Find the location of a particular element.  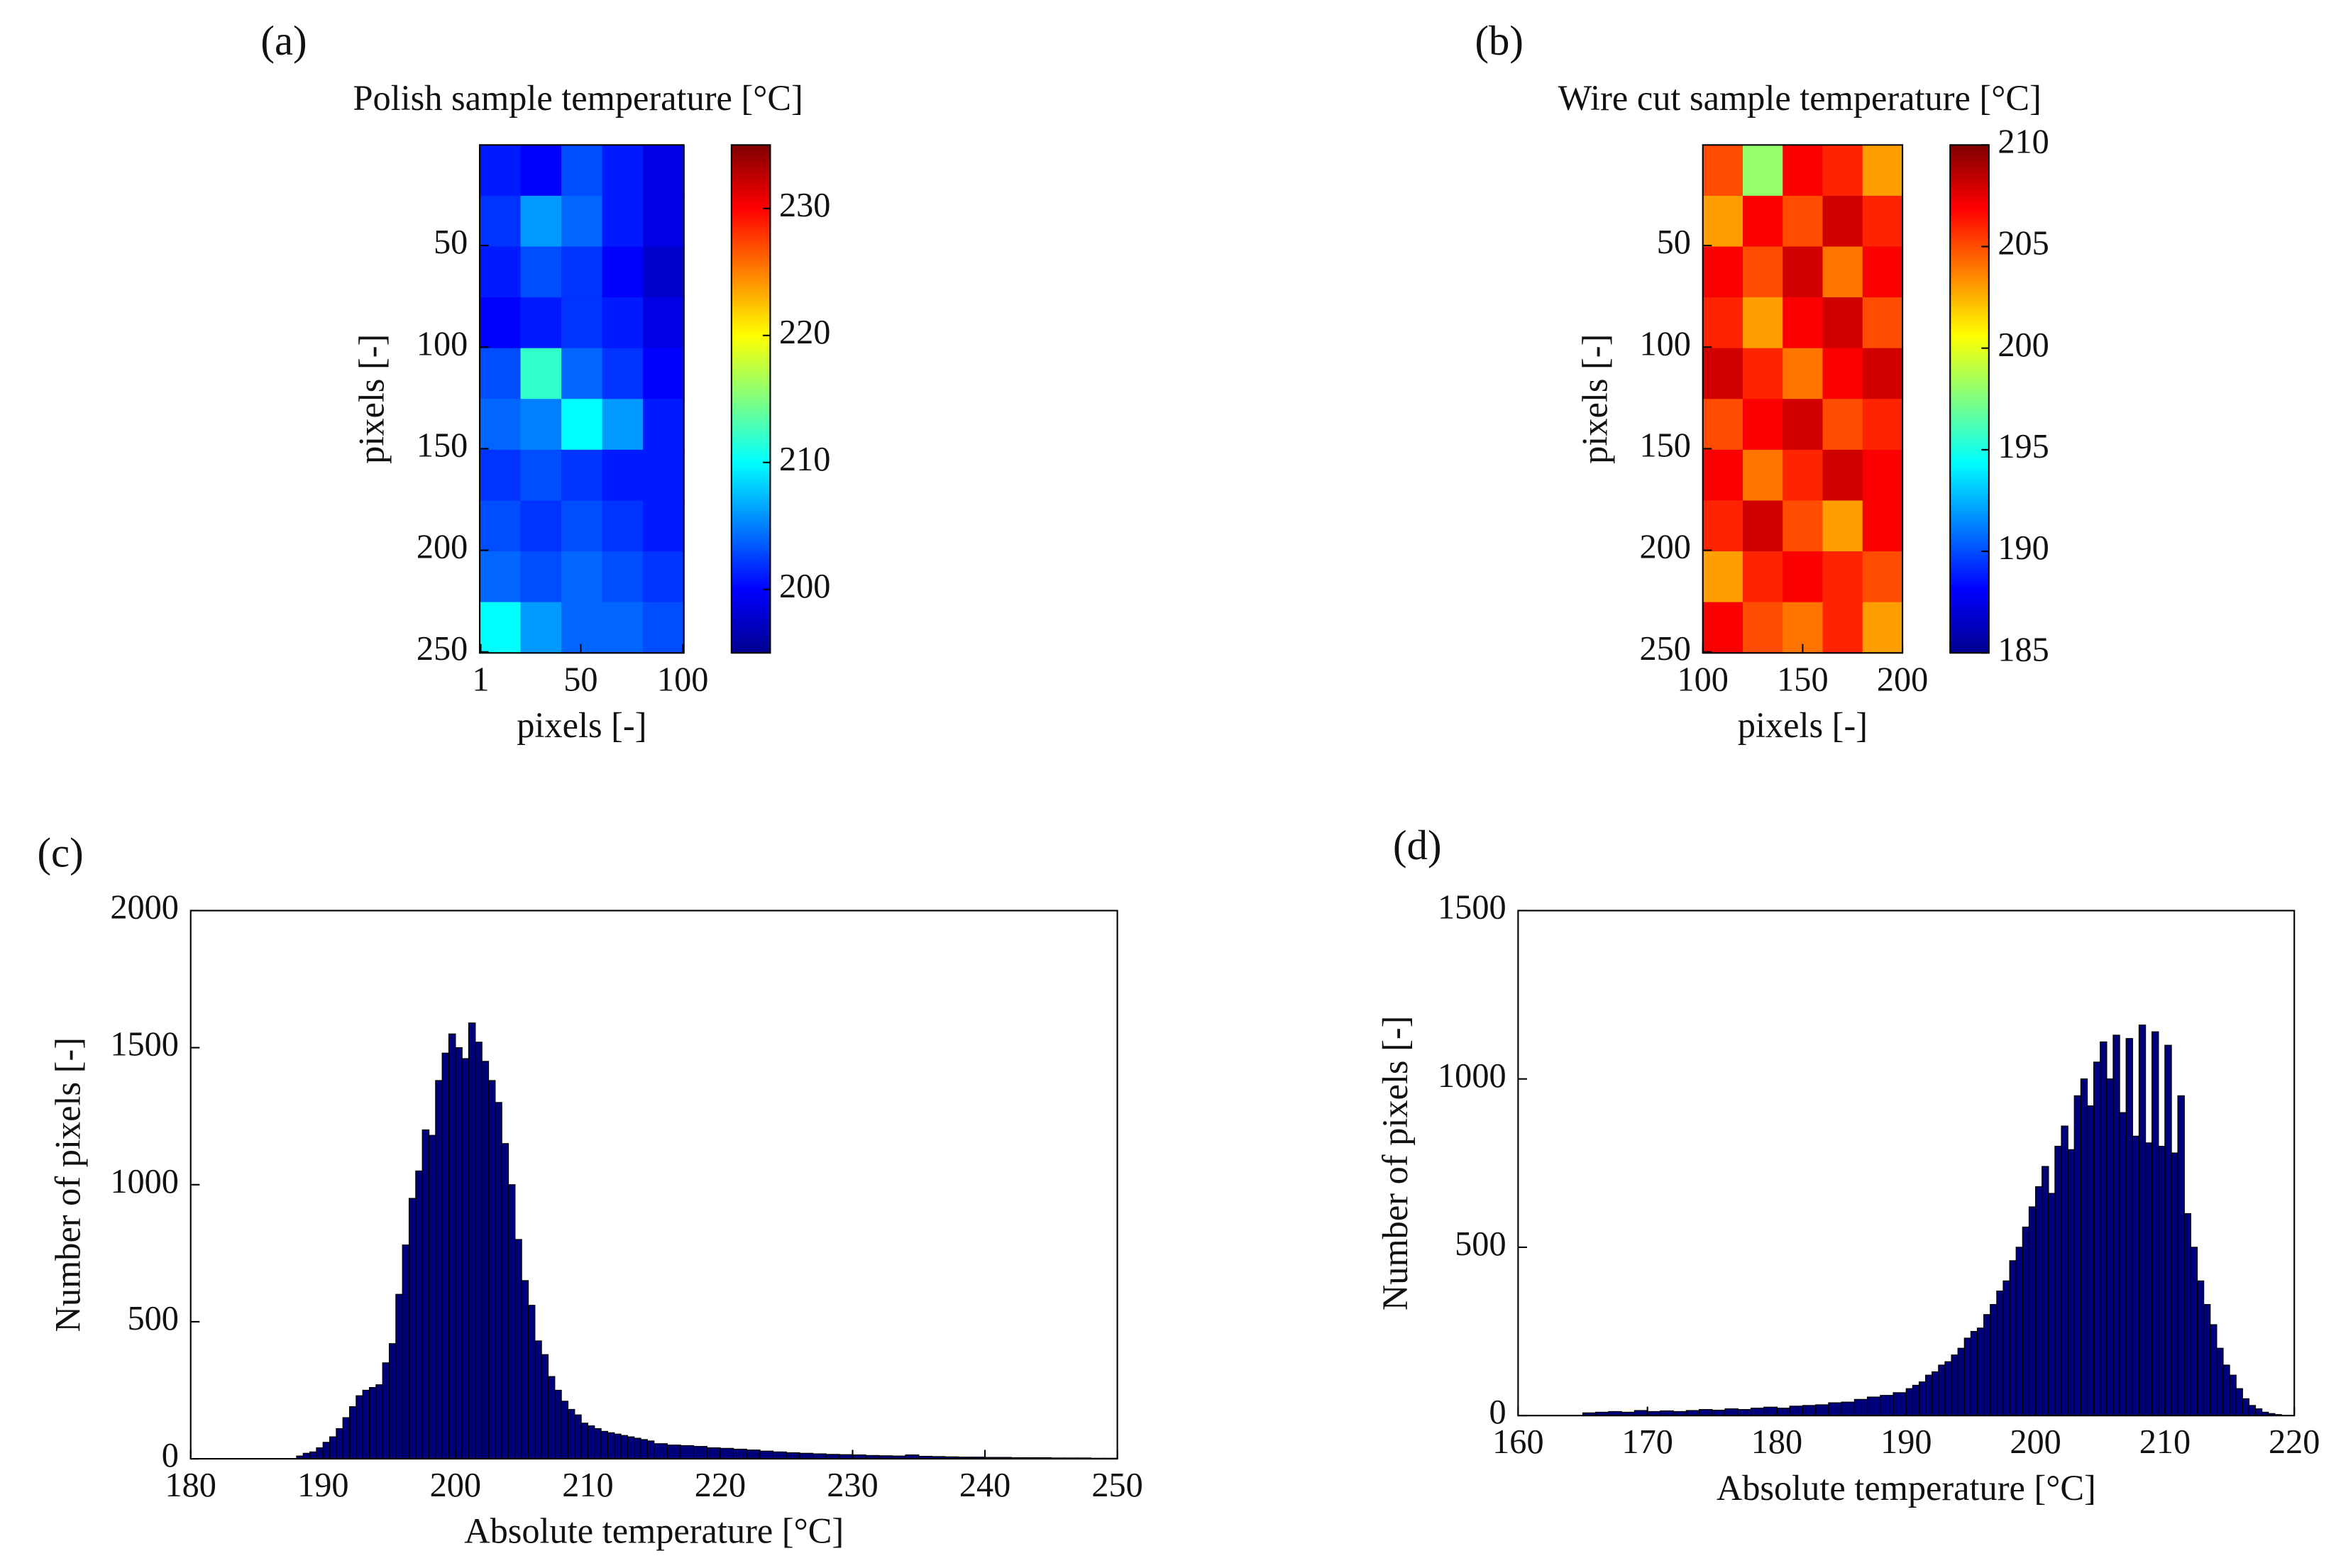

x-axis-label: pixels [-] is located at coordinates (581, 725).